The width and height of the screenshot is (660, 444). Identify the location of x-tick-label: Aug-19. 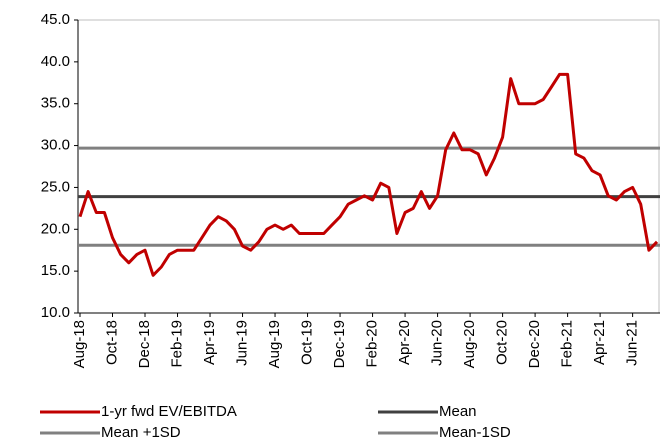
(274, 344).